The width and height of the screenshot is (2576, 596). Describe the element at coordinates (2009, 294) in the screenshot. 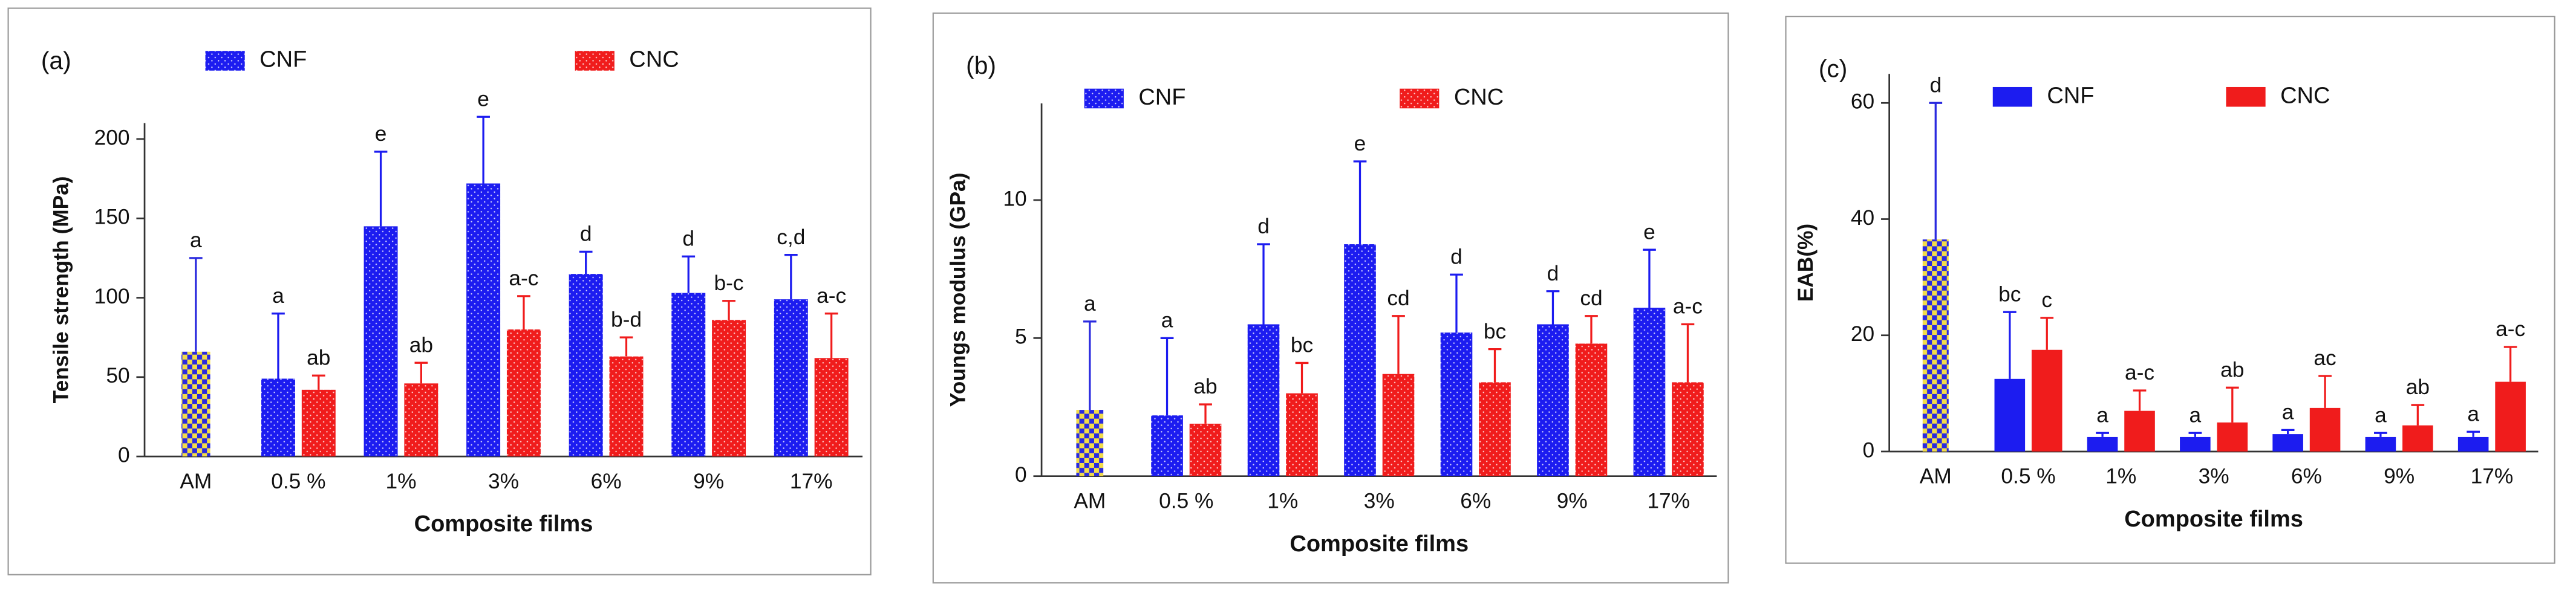

I see `significance-label: bc` at that location.